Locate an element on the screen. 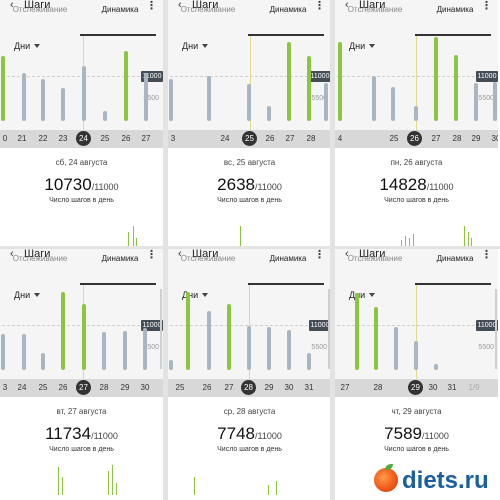  axis-day: 22 is located at coordinates (43, 138).